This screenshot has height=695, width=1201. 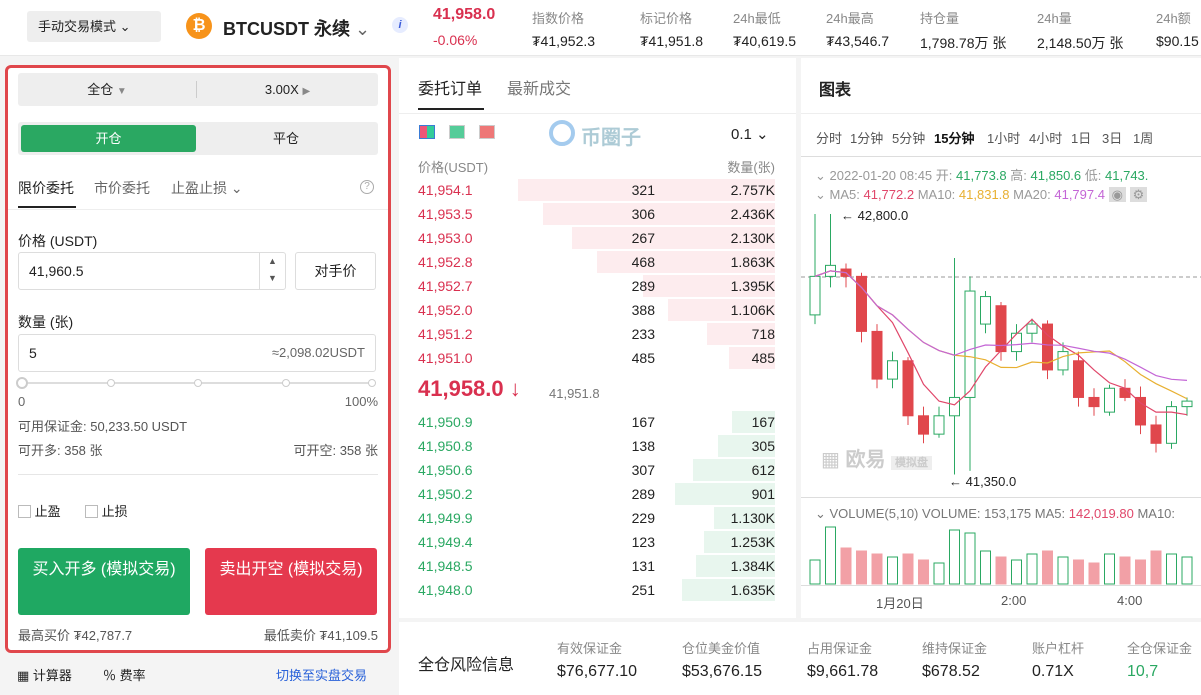 What do you see at coordinates (198, 209) in the screenshot?
I see `divider` at bounding box center [198, 209].